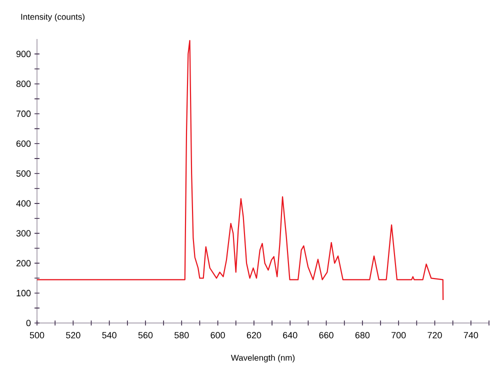  What do you see at coordinates (52, 18) in the screenshot?
I see `y-axis-title: Intensity (counts)` at bounding box center [52, 18].